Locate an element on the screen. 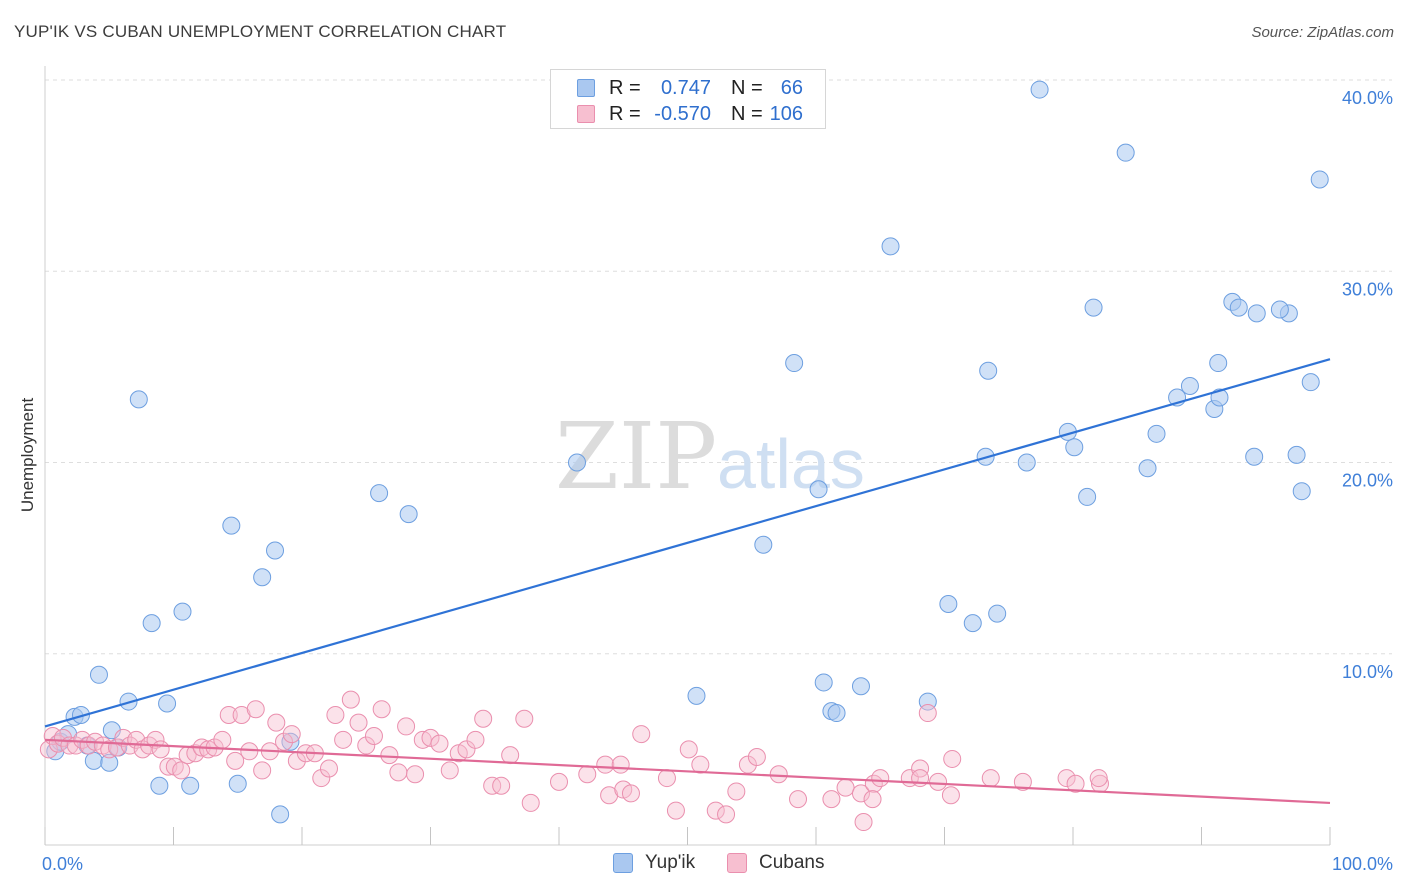  yupik-swatch is located at coordinates (586, 88).